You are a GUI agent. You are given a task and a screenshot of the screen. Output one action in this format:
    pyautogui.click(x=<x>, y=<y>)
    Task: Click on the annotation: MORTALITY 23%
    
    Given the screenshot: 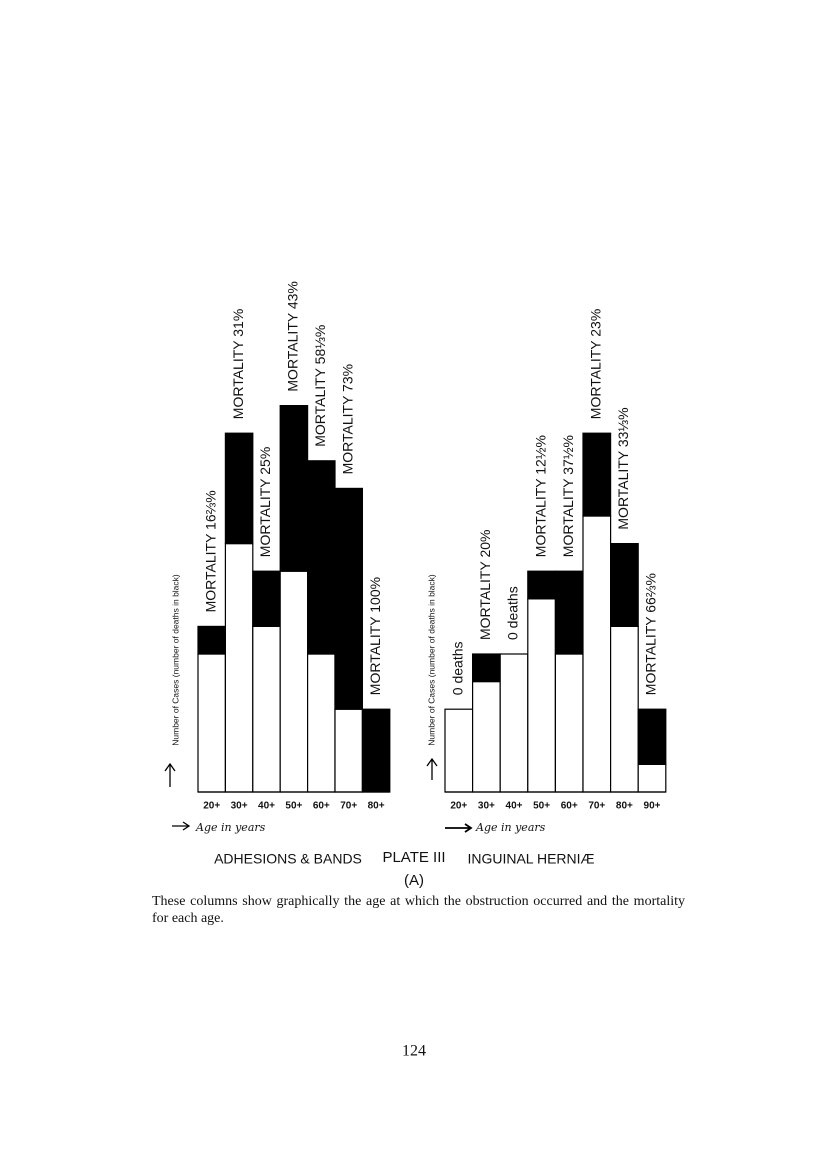 What is the action you would take?
    pyautogui.click(x=596, y=364)
    